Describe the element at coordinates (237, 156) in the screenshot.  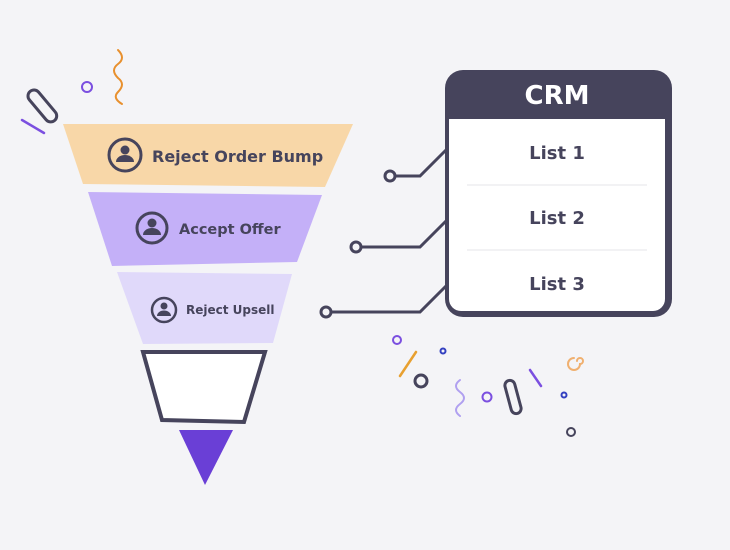
I see `stage-label-1: Reject Order Bump` at that location.